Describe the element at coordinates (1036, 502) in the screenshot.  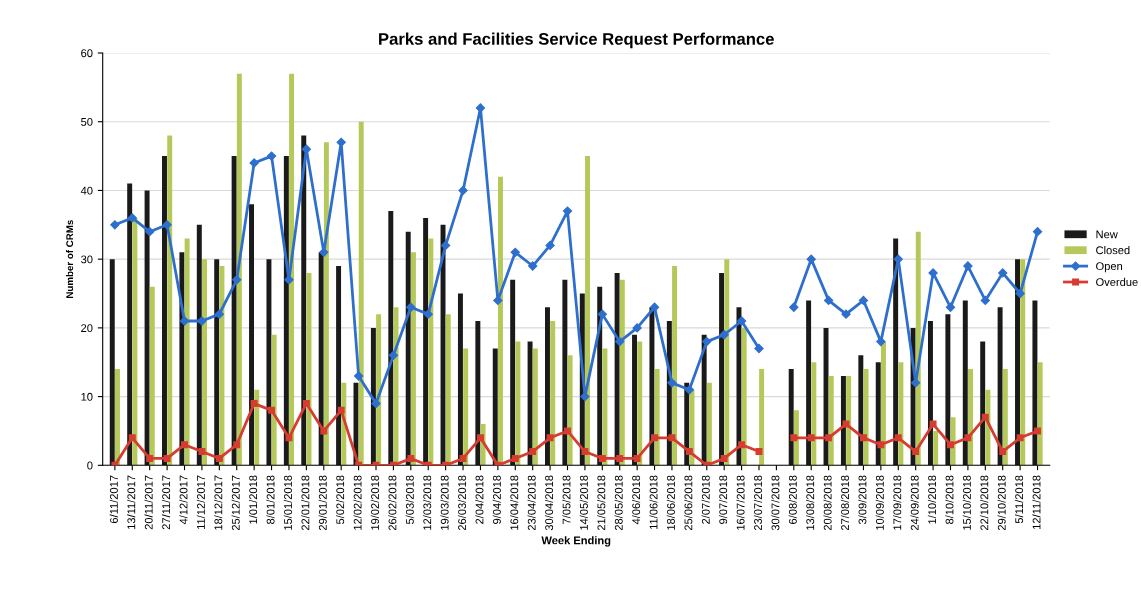
I see `x-tick-label: 12/11/2018` at that location.